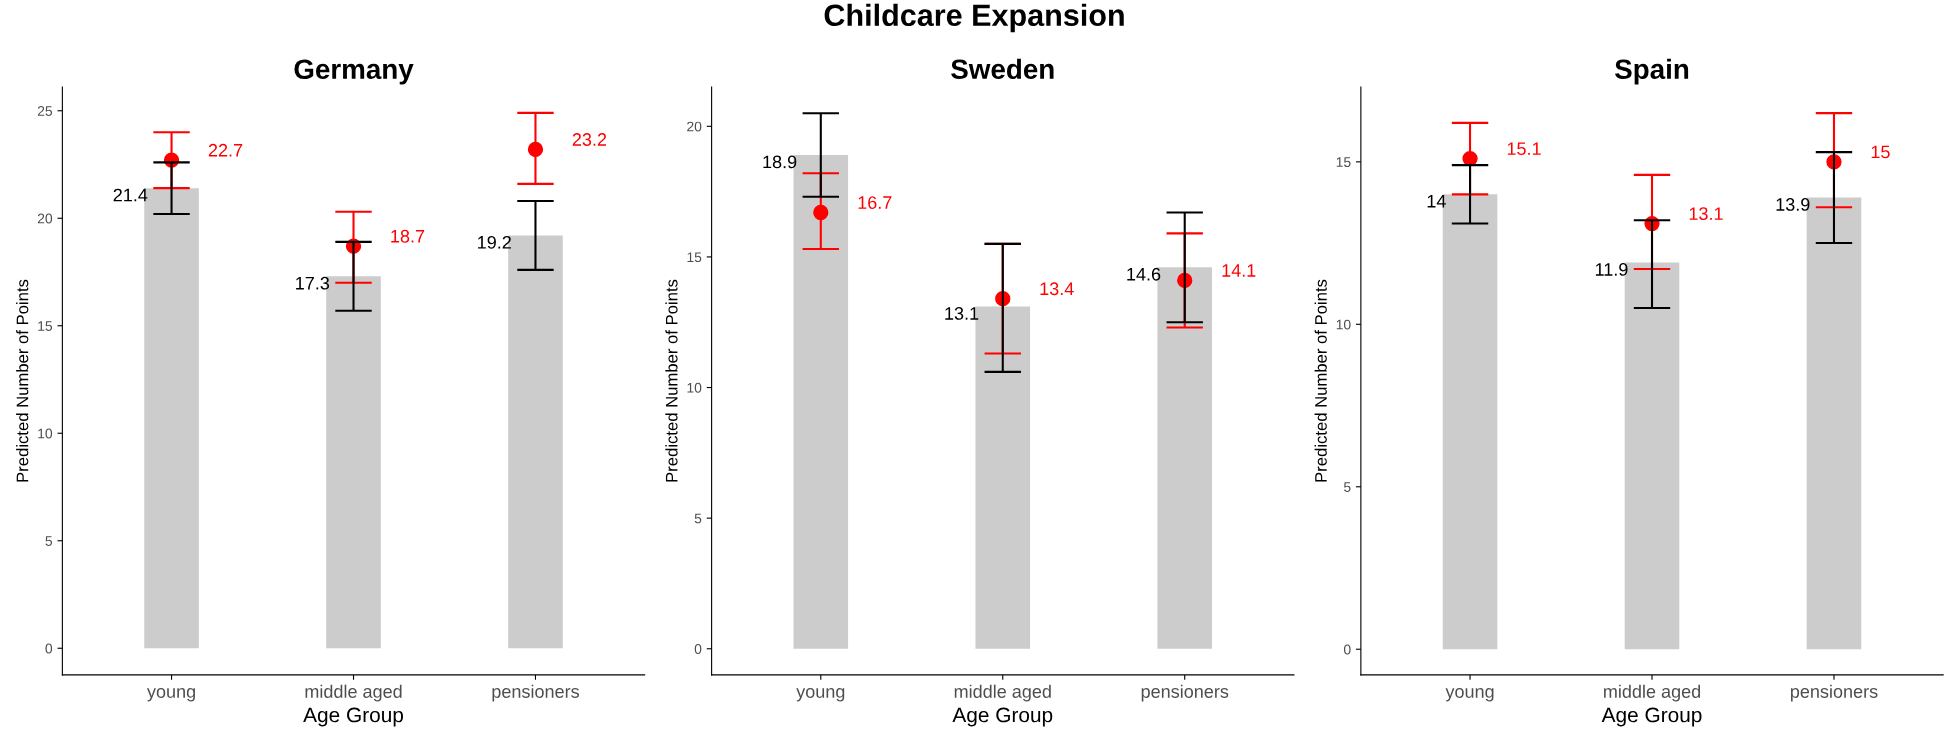  What do you see at coordinates (875, 202) in the screenshot?
I see `data-label: 16.7` at bounding box center [875, 202].